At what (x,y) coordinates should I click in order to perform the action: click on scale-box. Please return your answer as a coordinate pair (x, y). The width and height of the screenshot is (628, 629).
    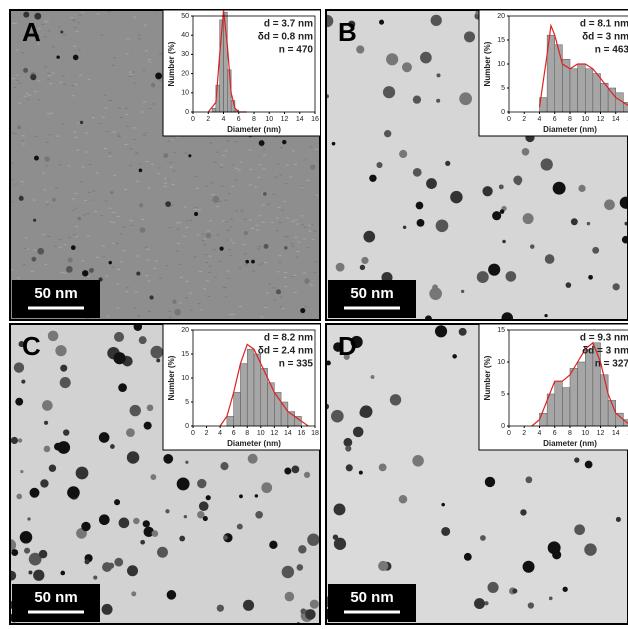
    Looking at the image, I should click on (56, 299).